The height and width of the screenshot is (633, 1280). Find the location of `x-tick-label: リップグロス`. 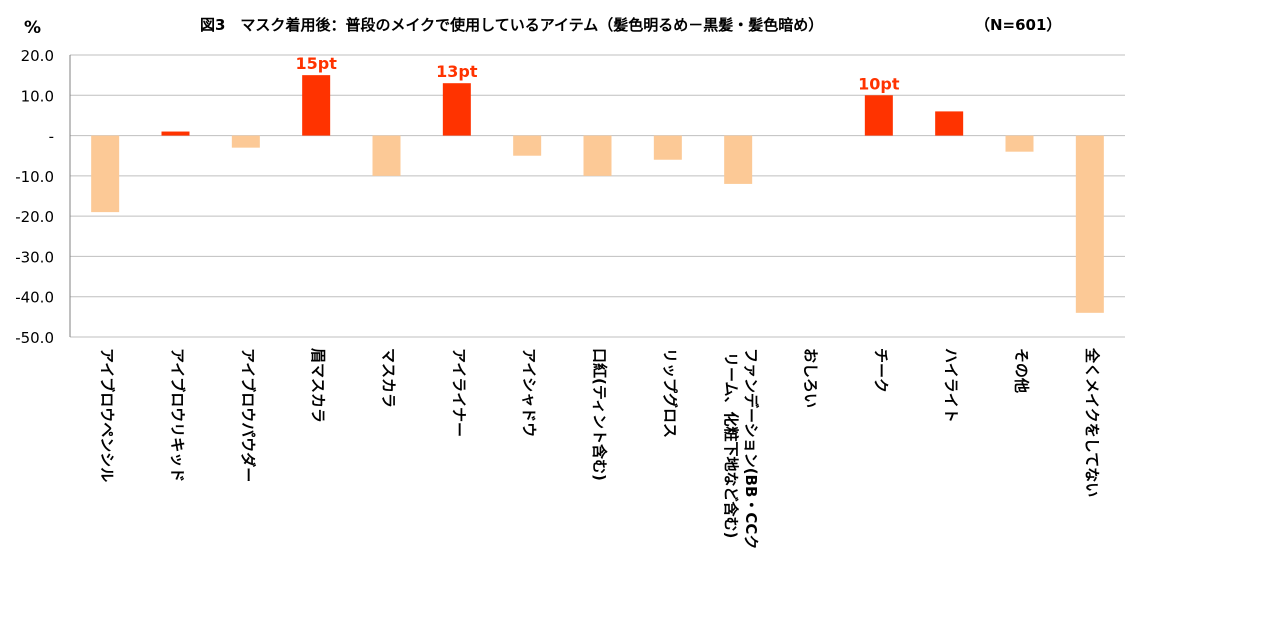

x-tick-label: リップグロス is located at coordinates (670, 393).